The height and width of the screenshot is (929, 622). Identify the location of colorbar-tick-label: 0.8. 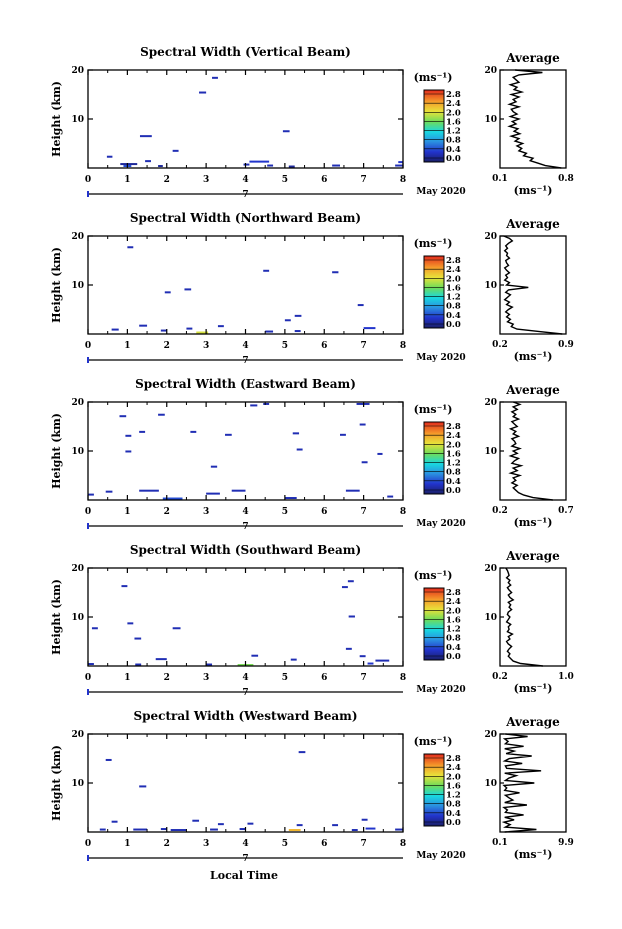
(453, 473).